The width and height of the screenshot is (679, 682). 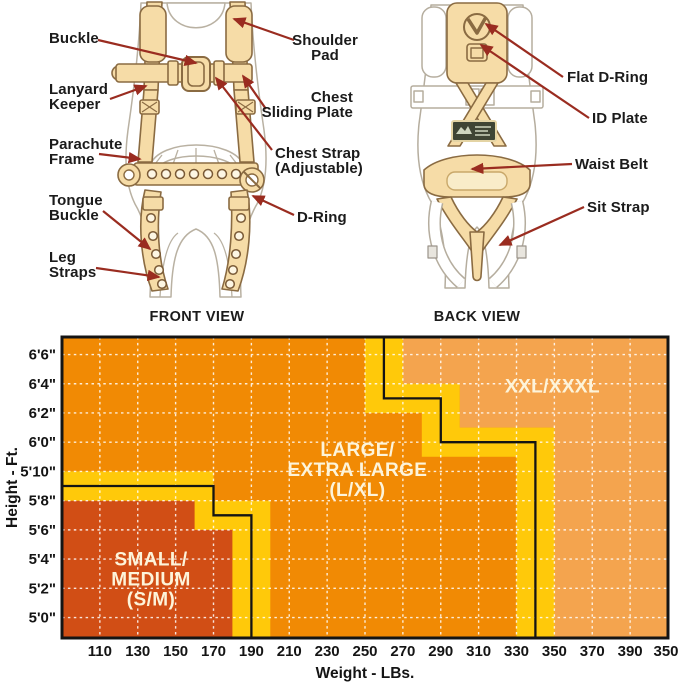 I want to click on x-tick-label: 370, so click(x=592, y=651).